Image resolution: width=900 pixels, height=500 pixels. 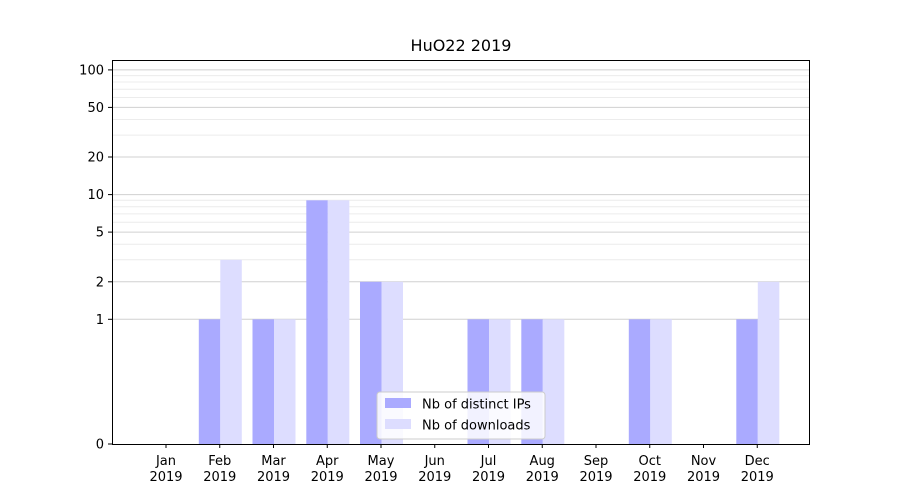 I want to click on legend-swatch-downloads, so click(x=398, y=424).